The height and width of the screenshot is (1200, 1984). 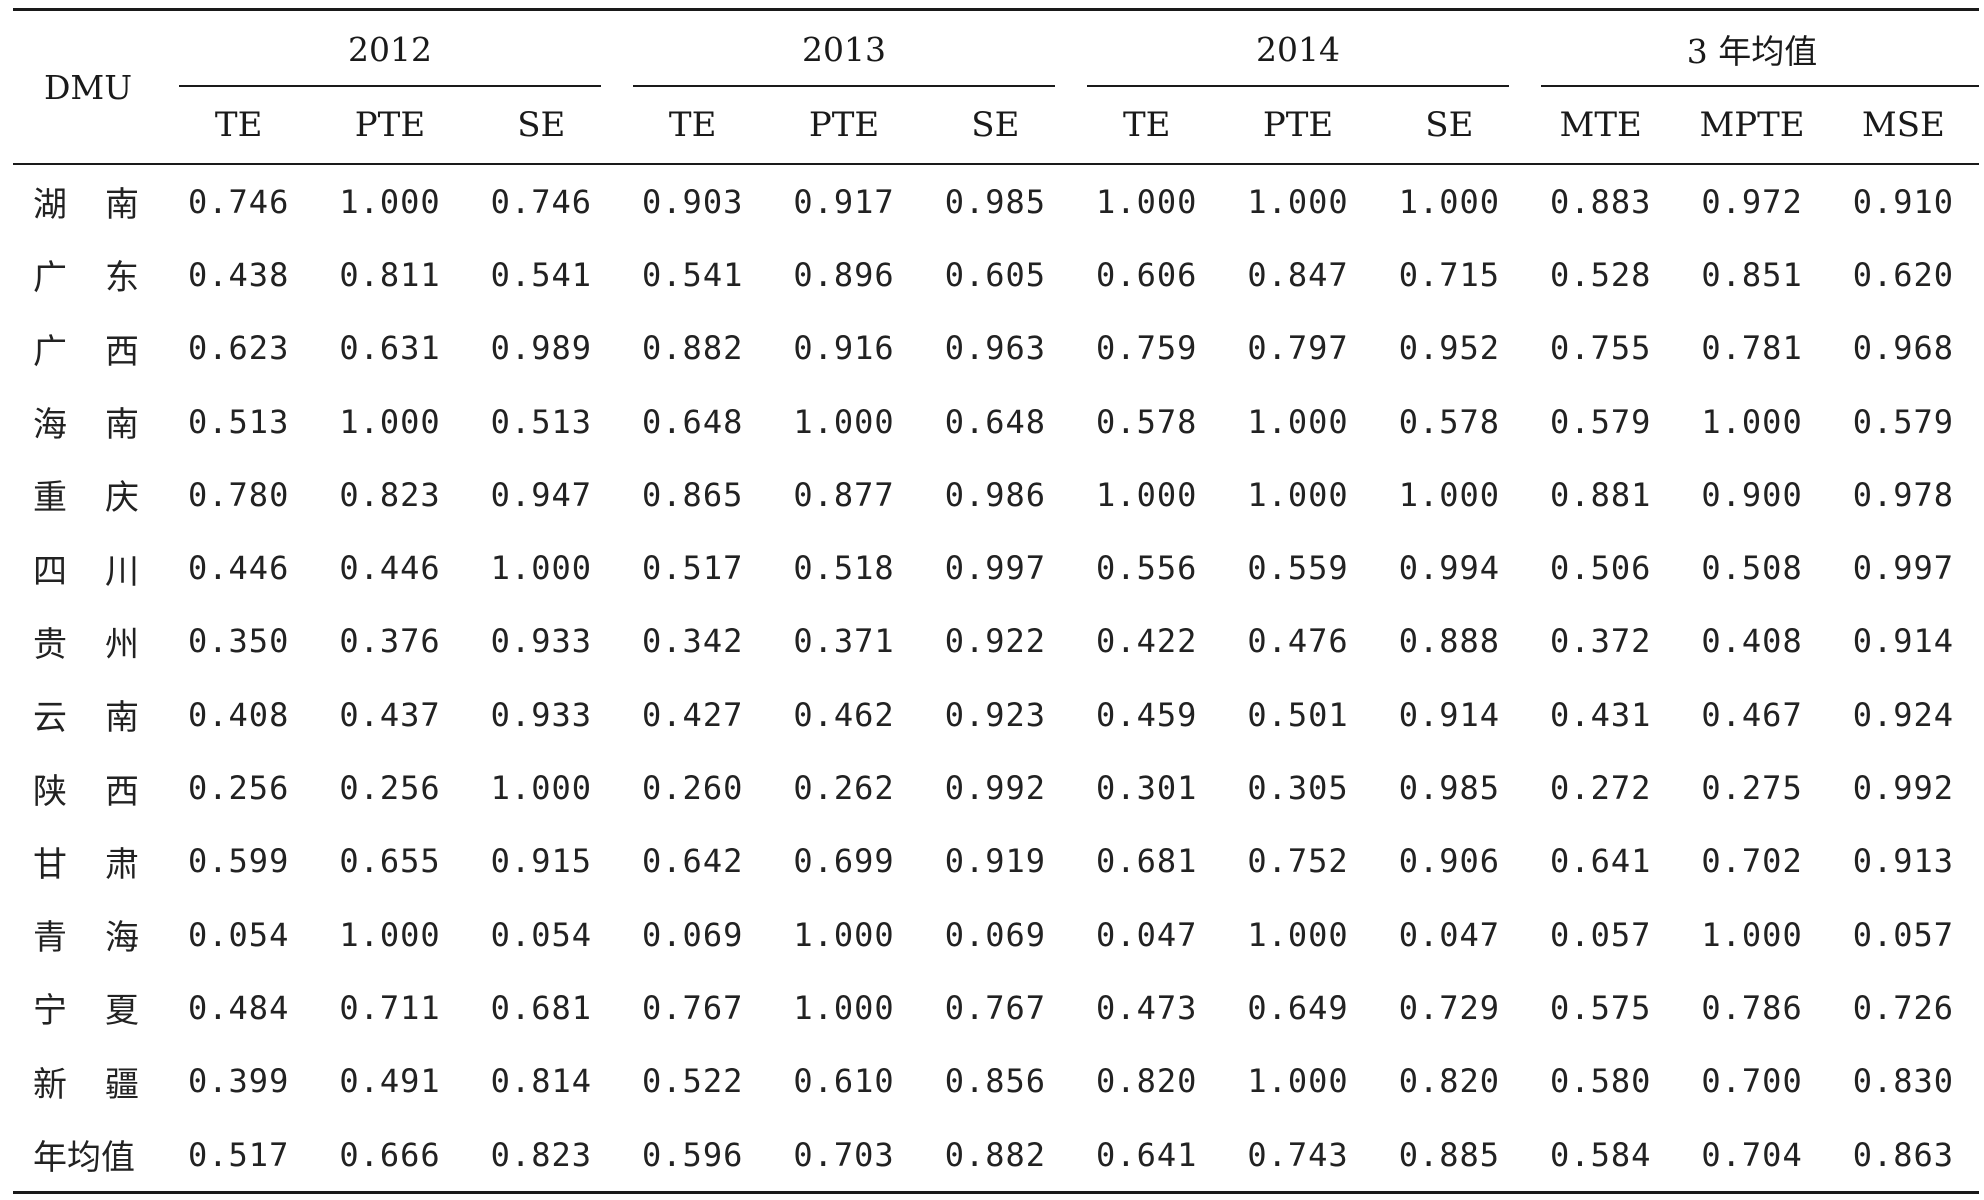 What do you see at coordinates (1449, 568) in the screenshot?
I see `value-cell: 0.994` at bounding box center [1449, 568].